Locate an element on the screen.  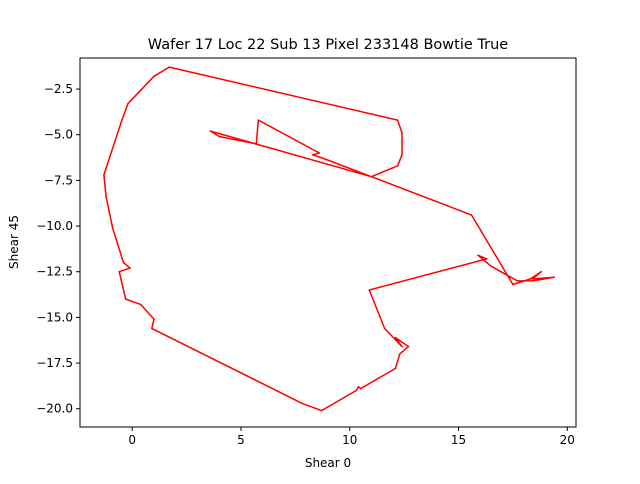
y-axis-ticks: −2.5 −5.0 −7.5 −10.0 −12.5 −15.0 −17.5 −20.0 is located at coordinates (58, 249).